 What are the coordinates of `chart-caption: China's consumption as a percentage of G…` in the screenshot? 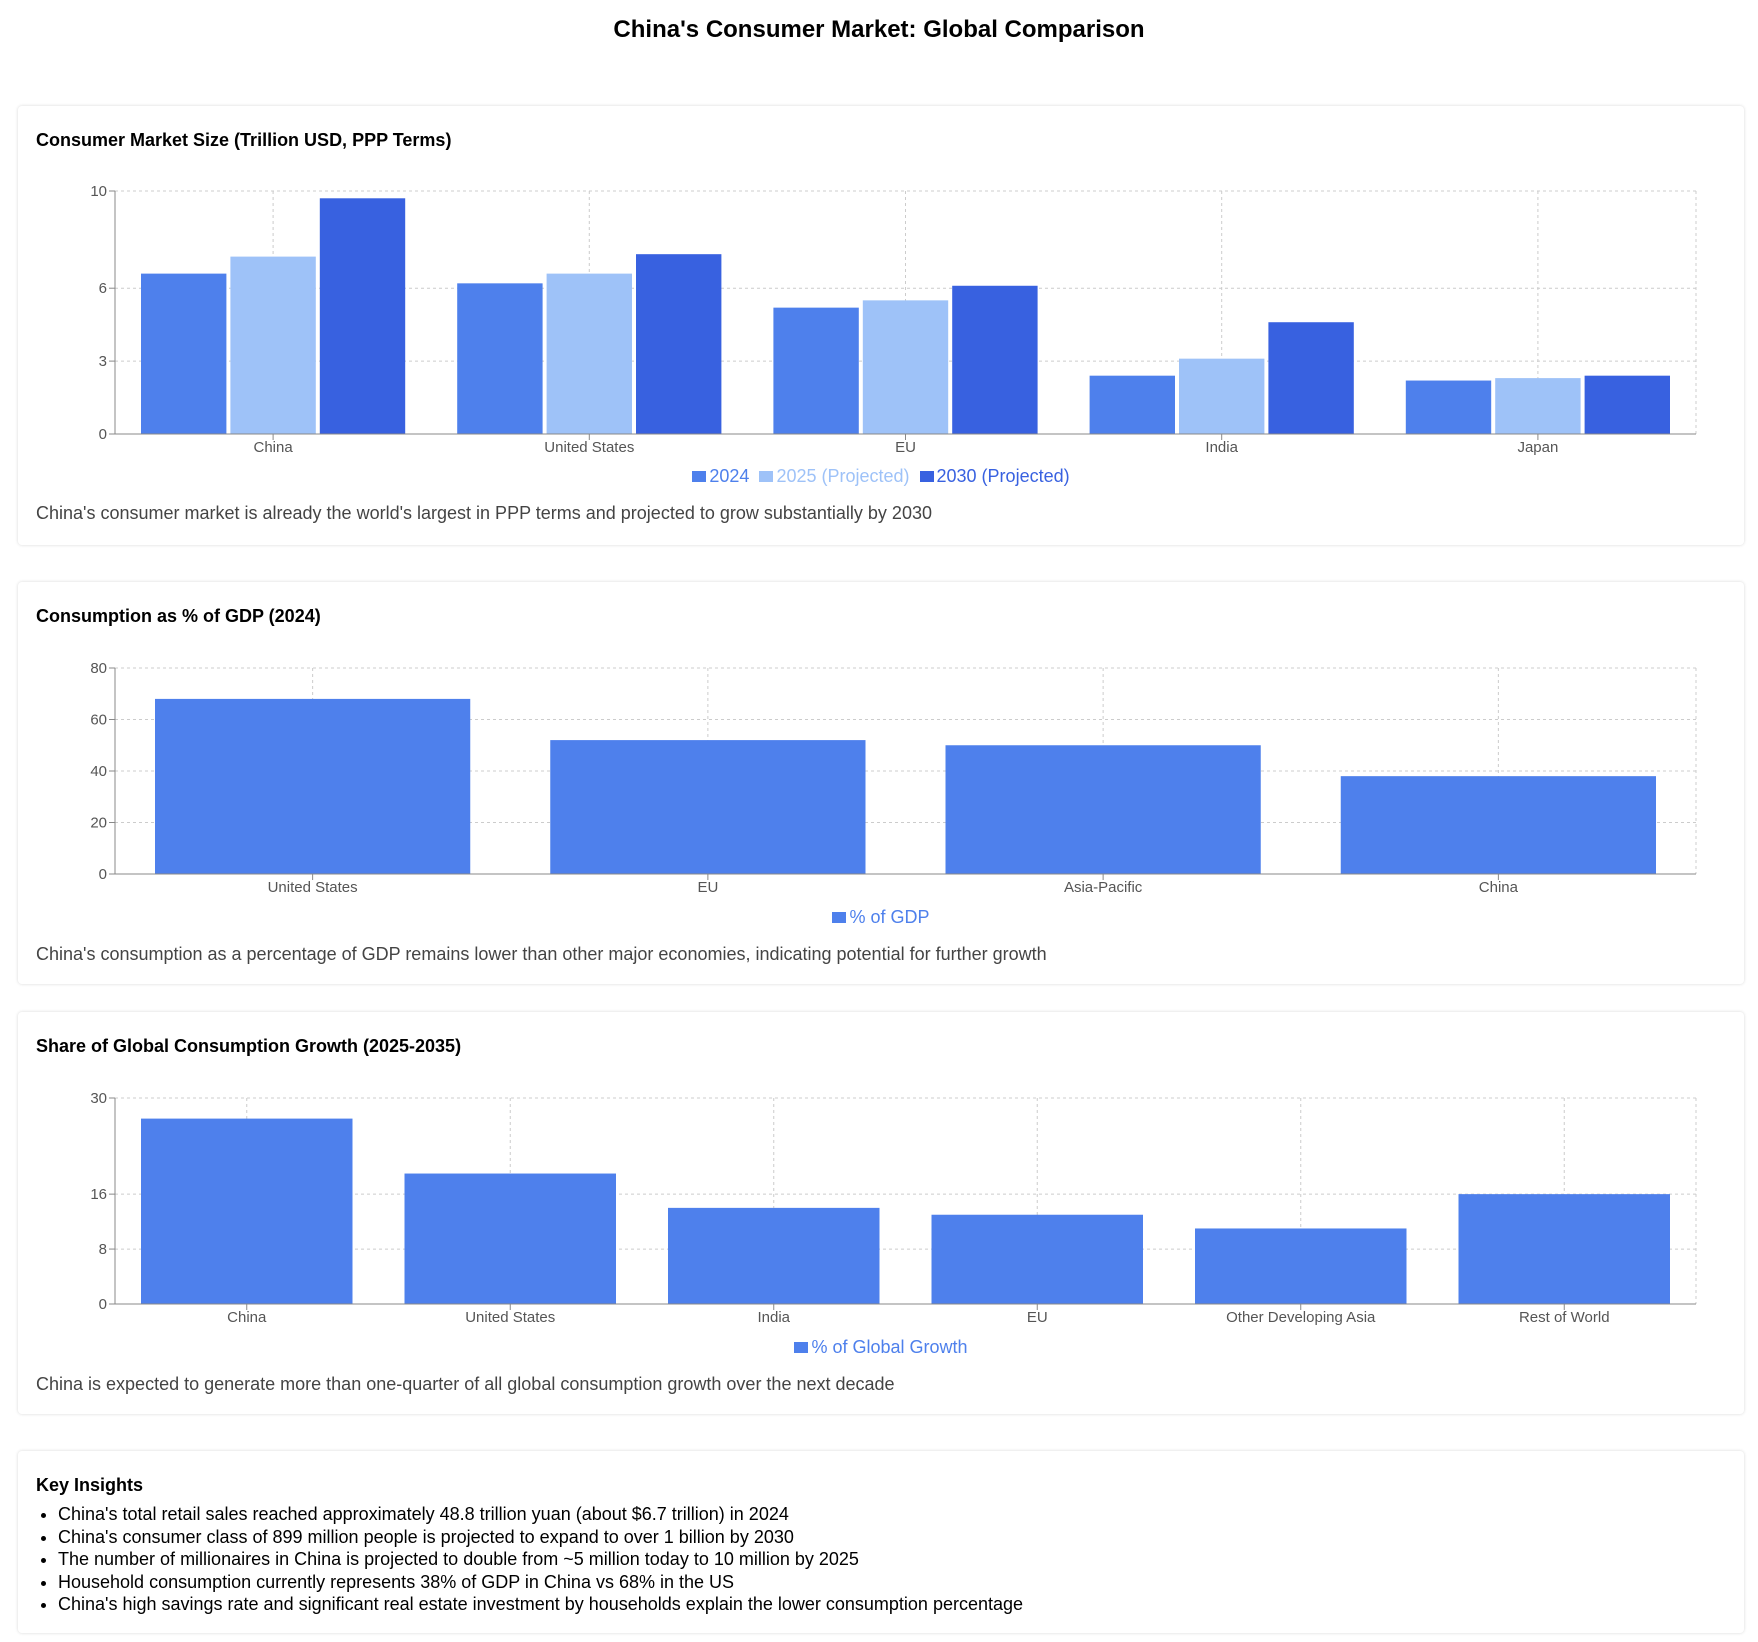 It's located at (541, 954).